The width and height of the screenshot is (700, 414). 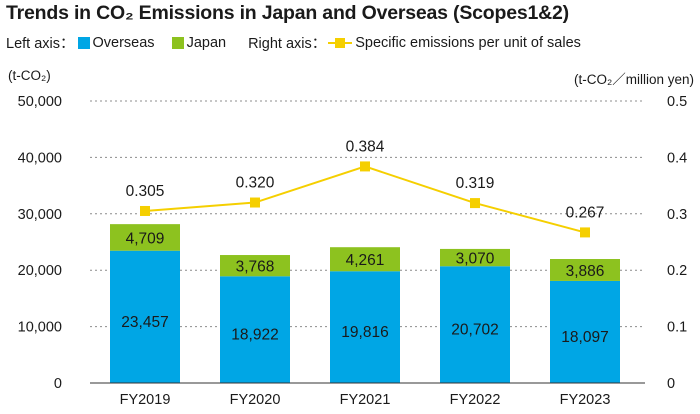 I want to click on bar-overseas-label: 19,816, so click(x=364, y=332).